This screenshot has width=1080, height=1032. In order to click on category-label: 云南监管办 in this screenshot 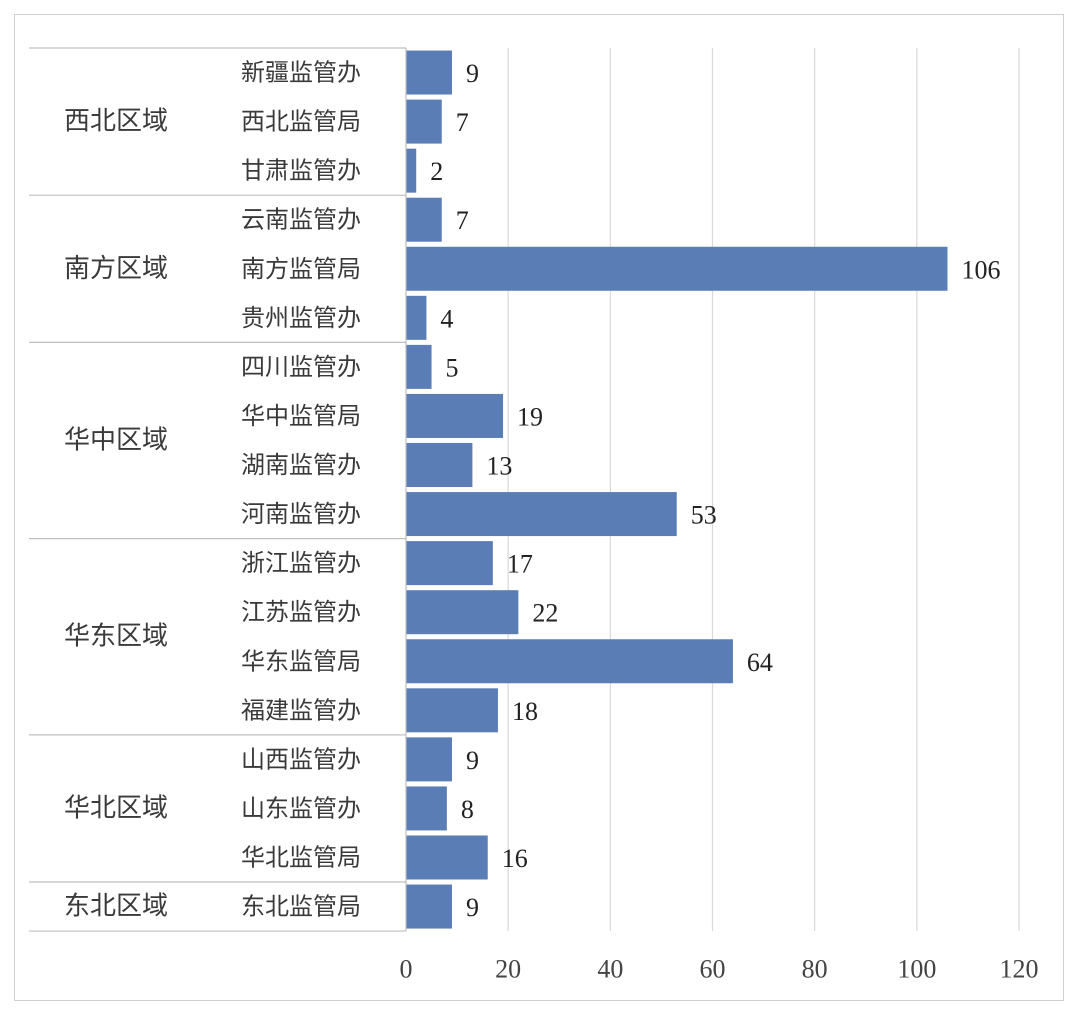, I will do `click(301, 220)`.